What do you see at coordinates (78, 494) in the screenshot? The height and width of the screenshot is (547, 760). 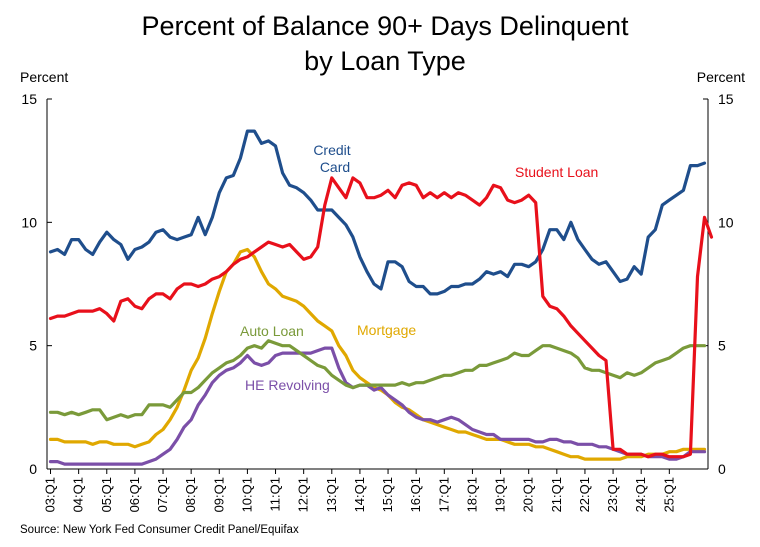 I see `x-tick-label: 04:Q1` at bounding box center [78, 494].